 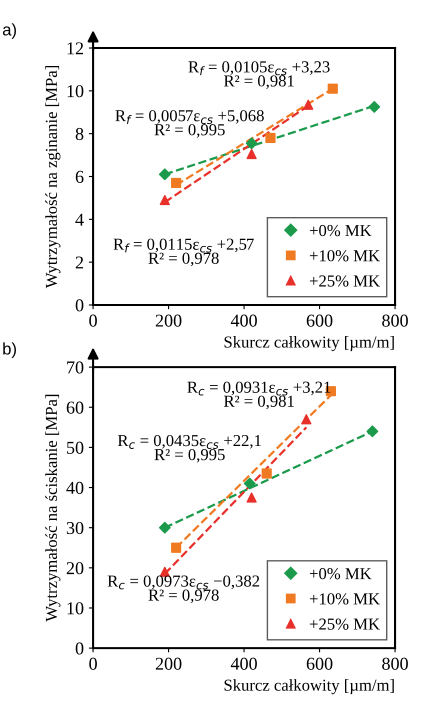 I want to click on annotation: R$_{f}$ = 0,0057ε$_{cs}$ +5,068 R² = 0,995, so click(x=189, y=124).